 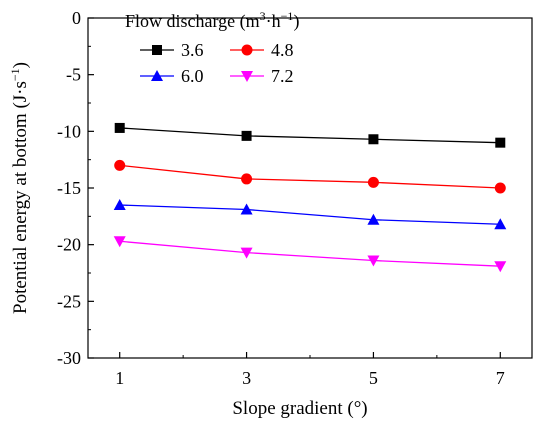 I want to click on series-7.2, so click(x=310, y=254).